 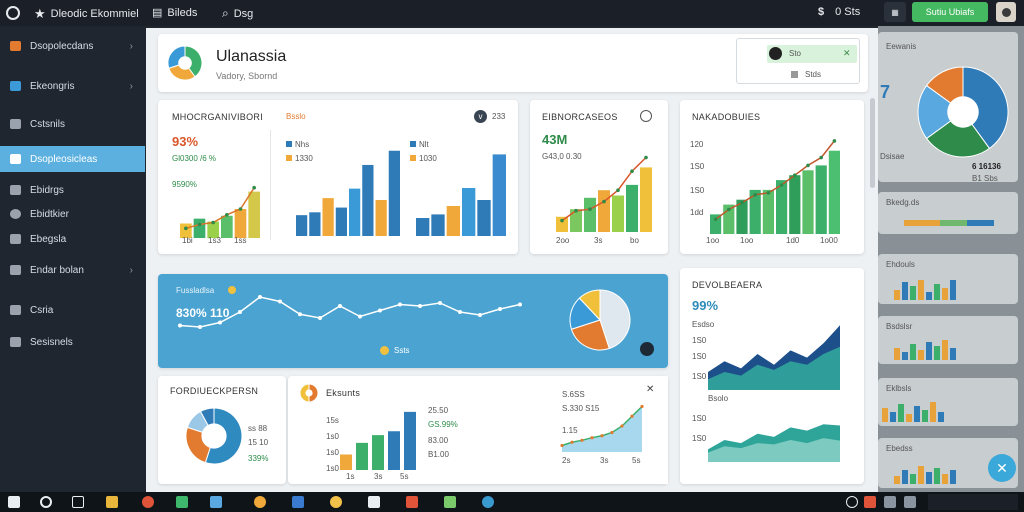 I want to click on document-icon, so click(x=15, y=159).